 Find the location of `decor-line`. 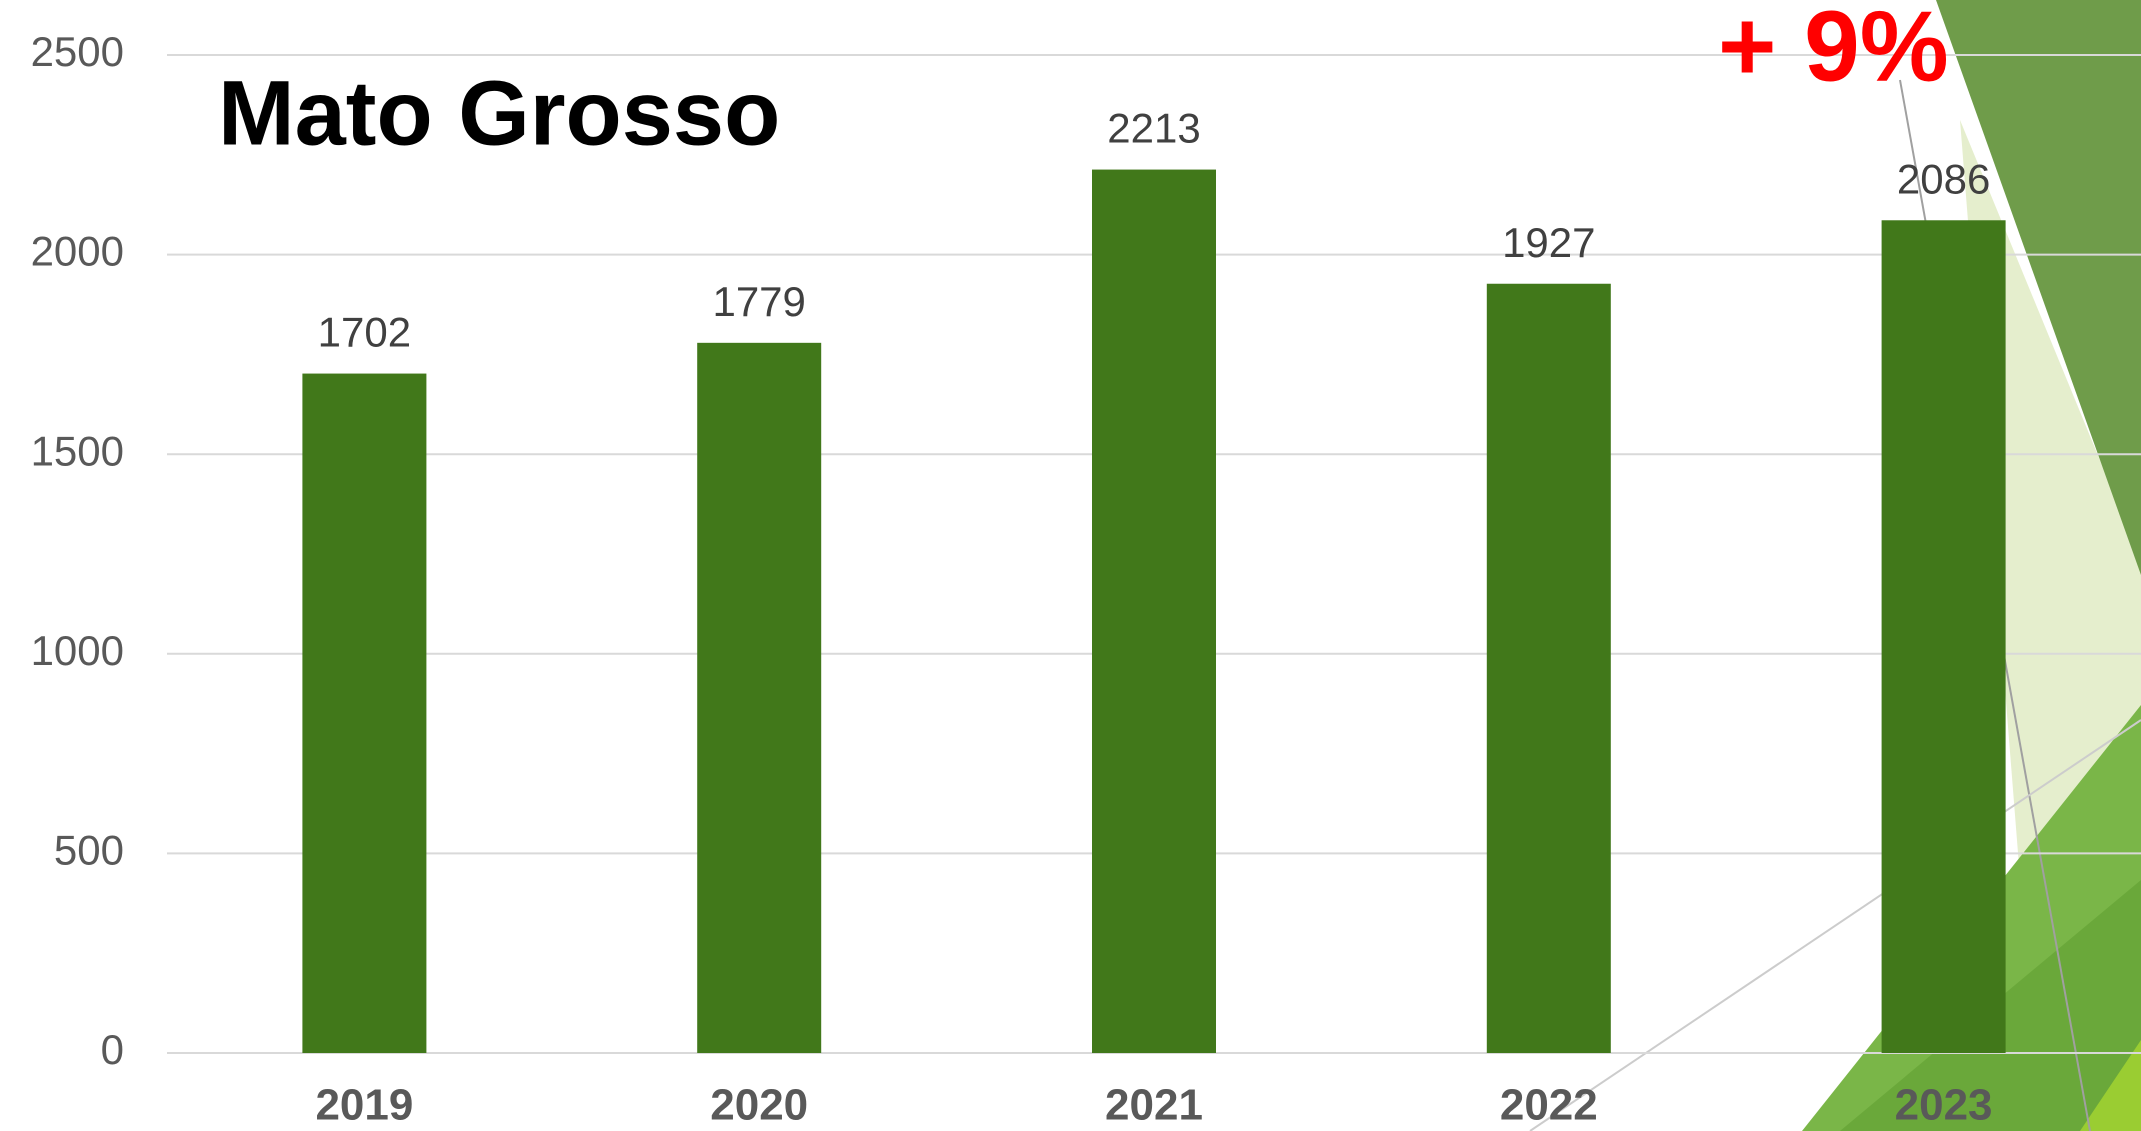

decor-line is located at coordinates (1835, 925).